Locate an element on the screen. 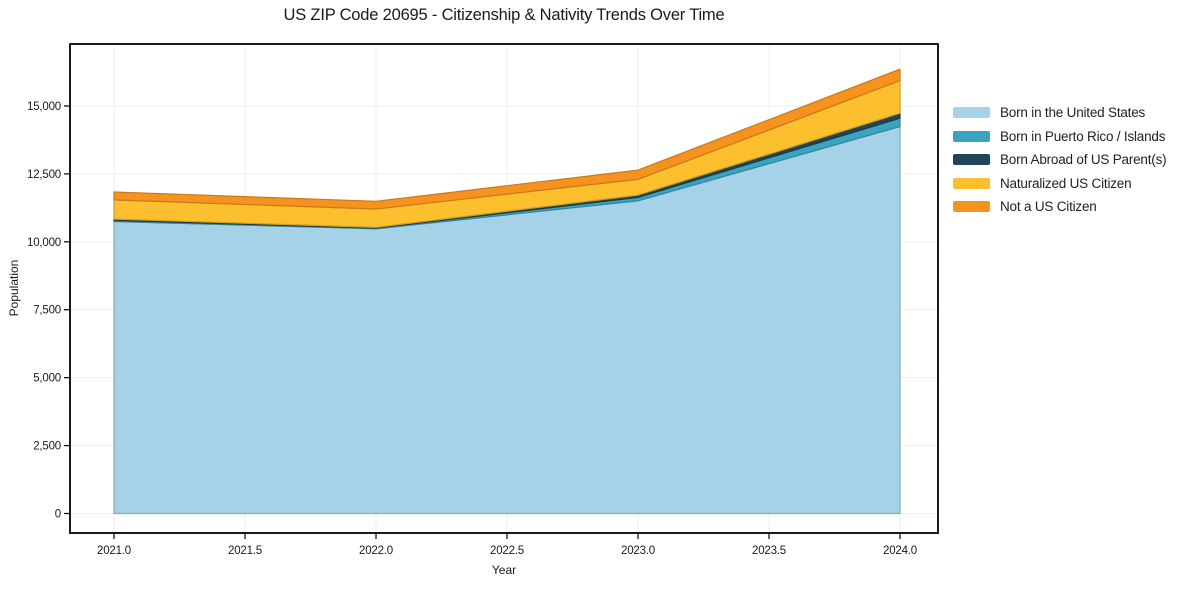 The width and height of the screenshot is (1189, 590). y-tick-label: 10,000 is located at coordinates (44, 243).